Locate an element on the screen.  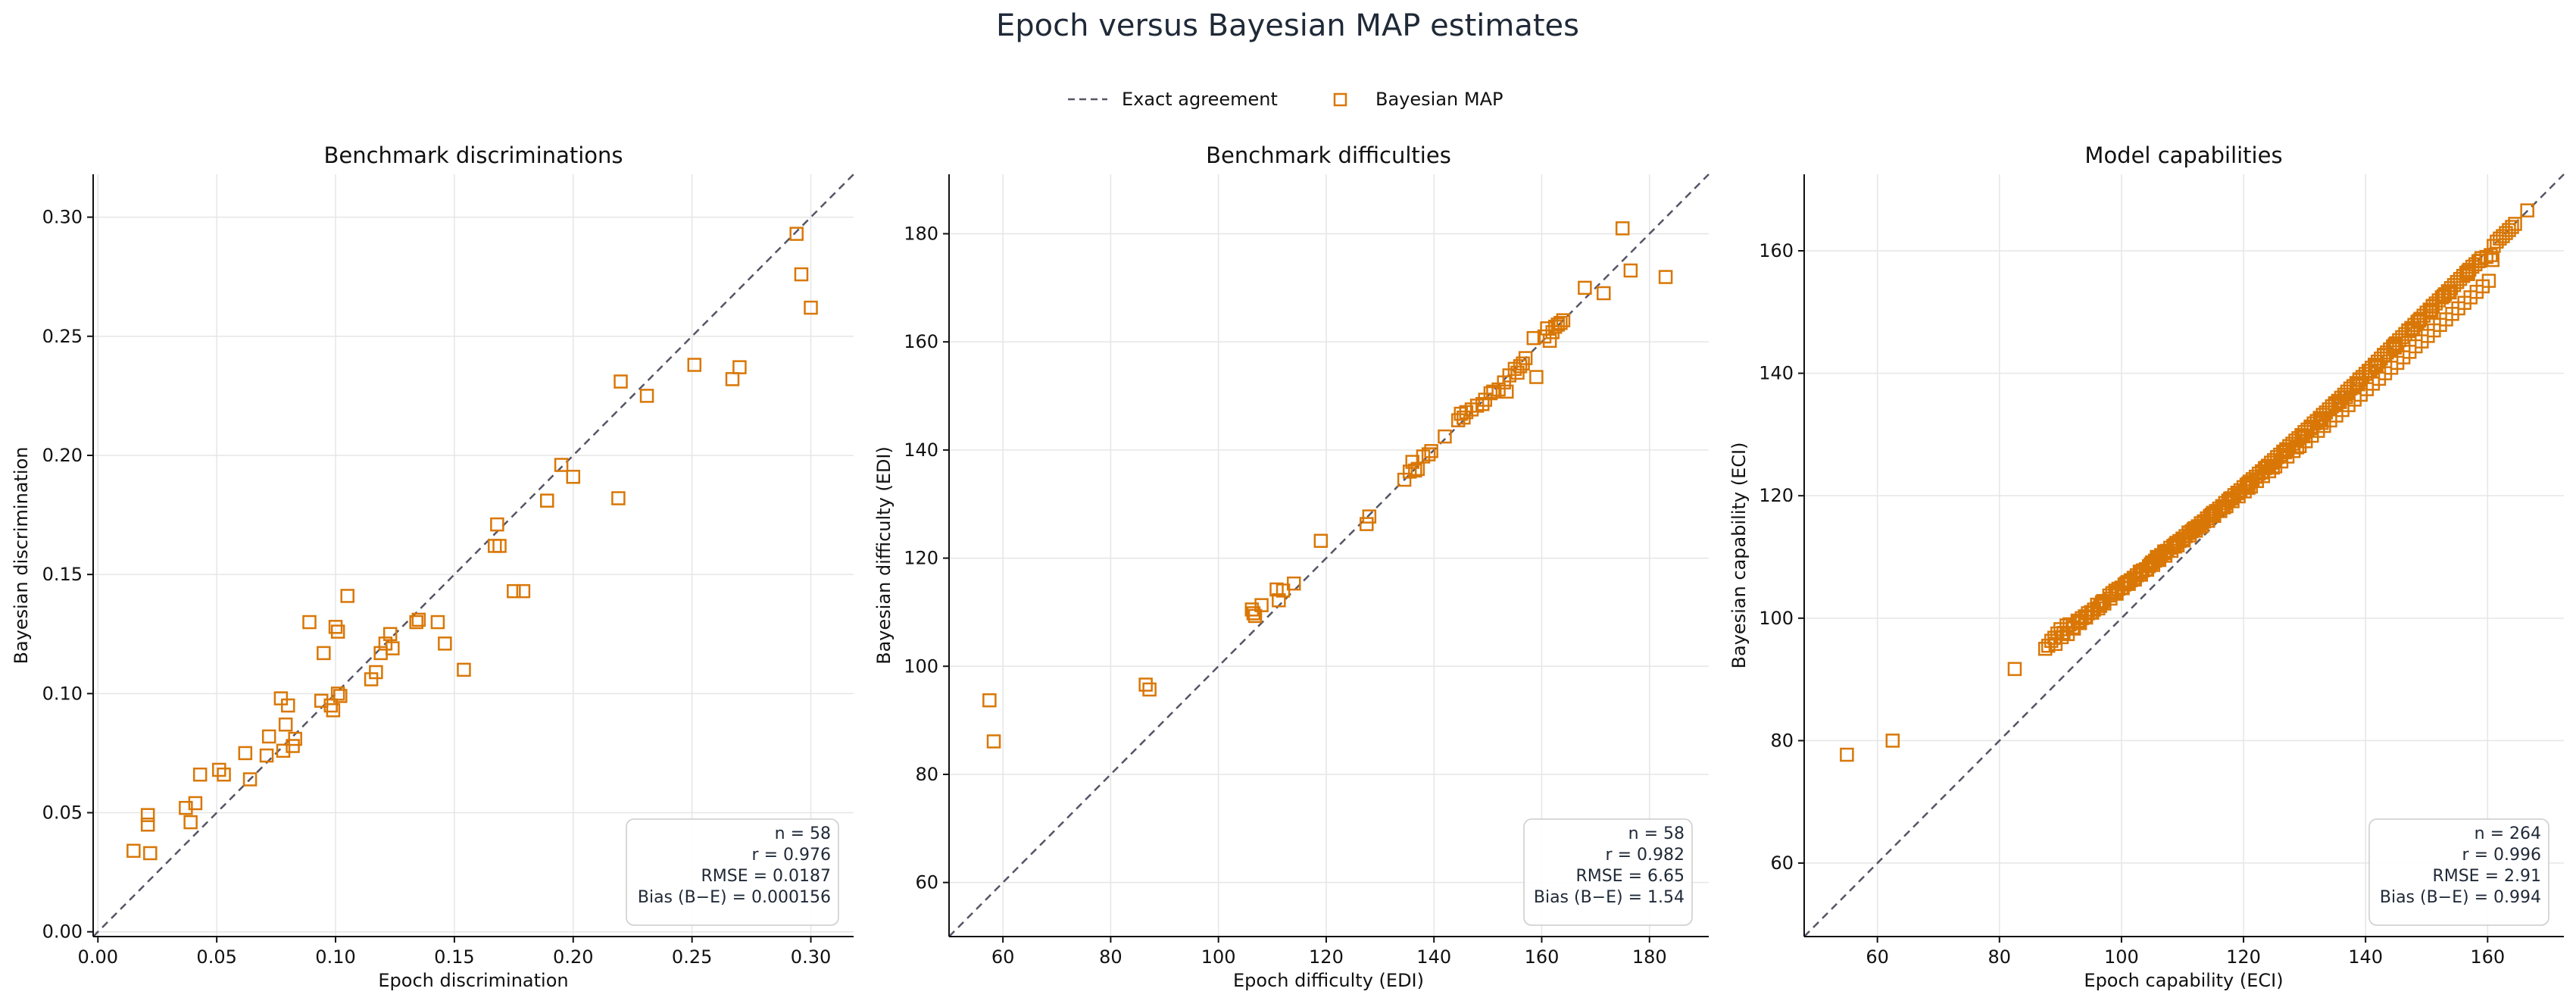
y-axis-label: Bayesian difficulty (EDI) is located at coordinates (884, 555).